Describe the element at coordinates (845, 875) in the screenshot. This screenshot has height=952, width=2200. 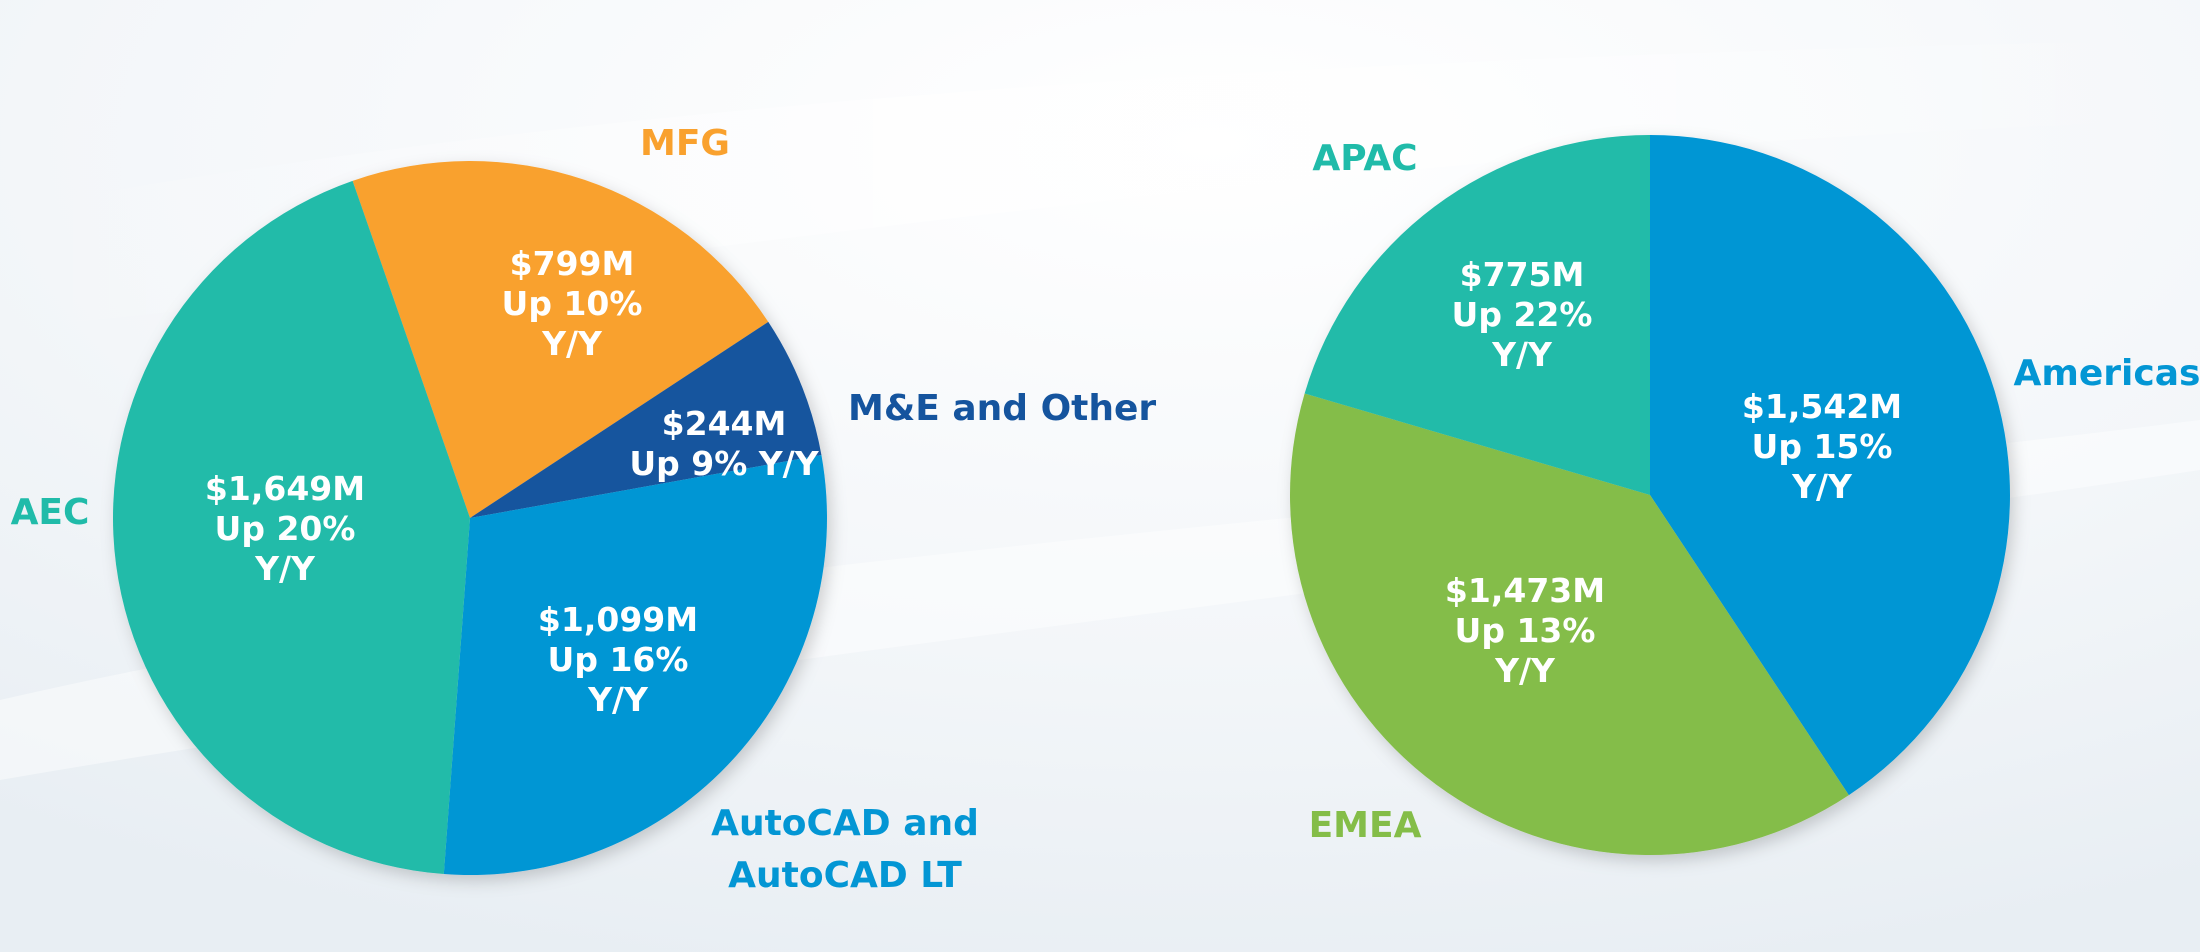
I see `category-label-line: AutoCAD LT` at that location.